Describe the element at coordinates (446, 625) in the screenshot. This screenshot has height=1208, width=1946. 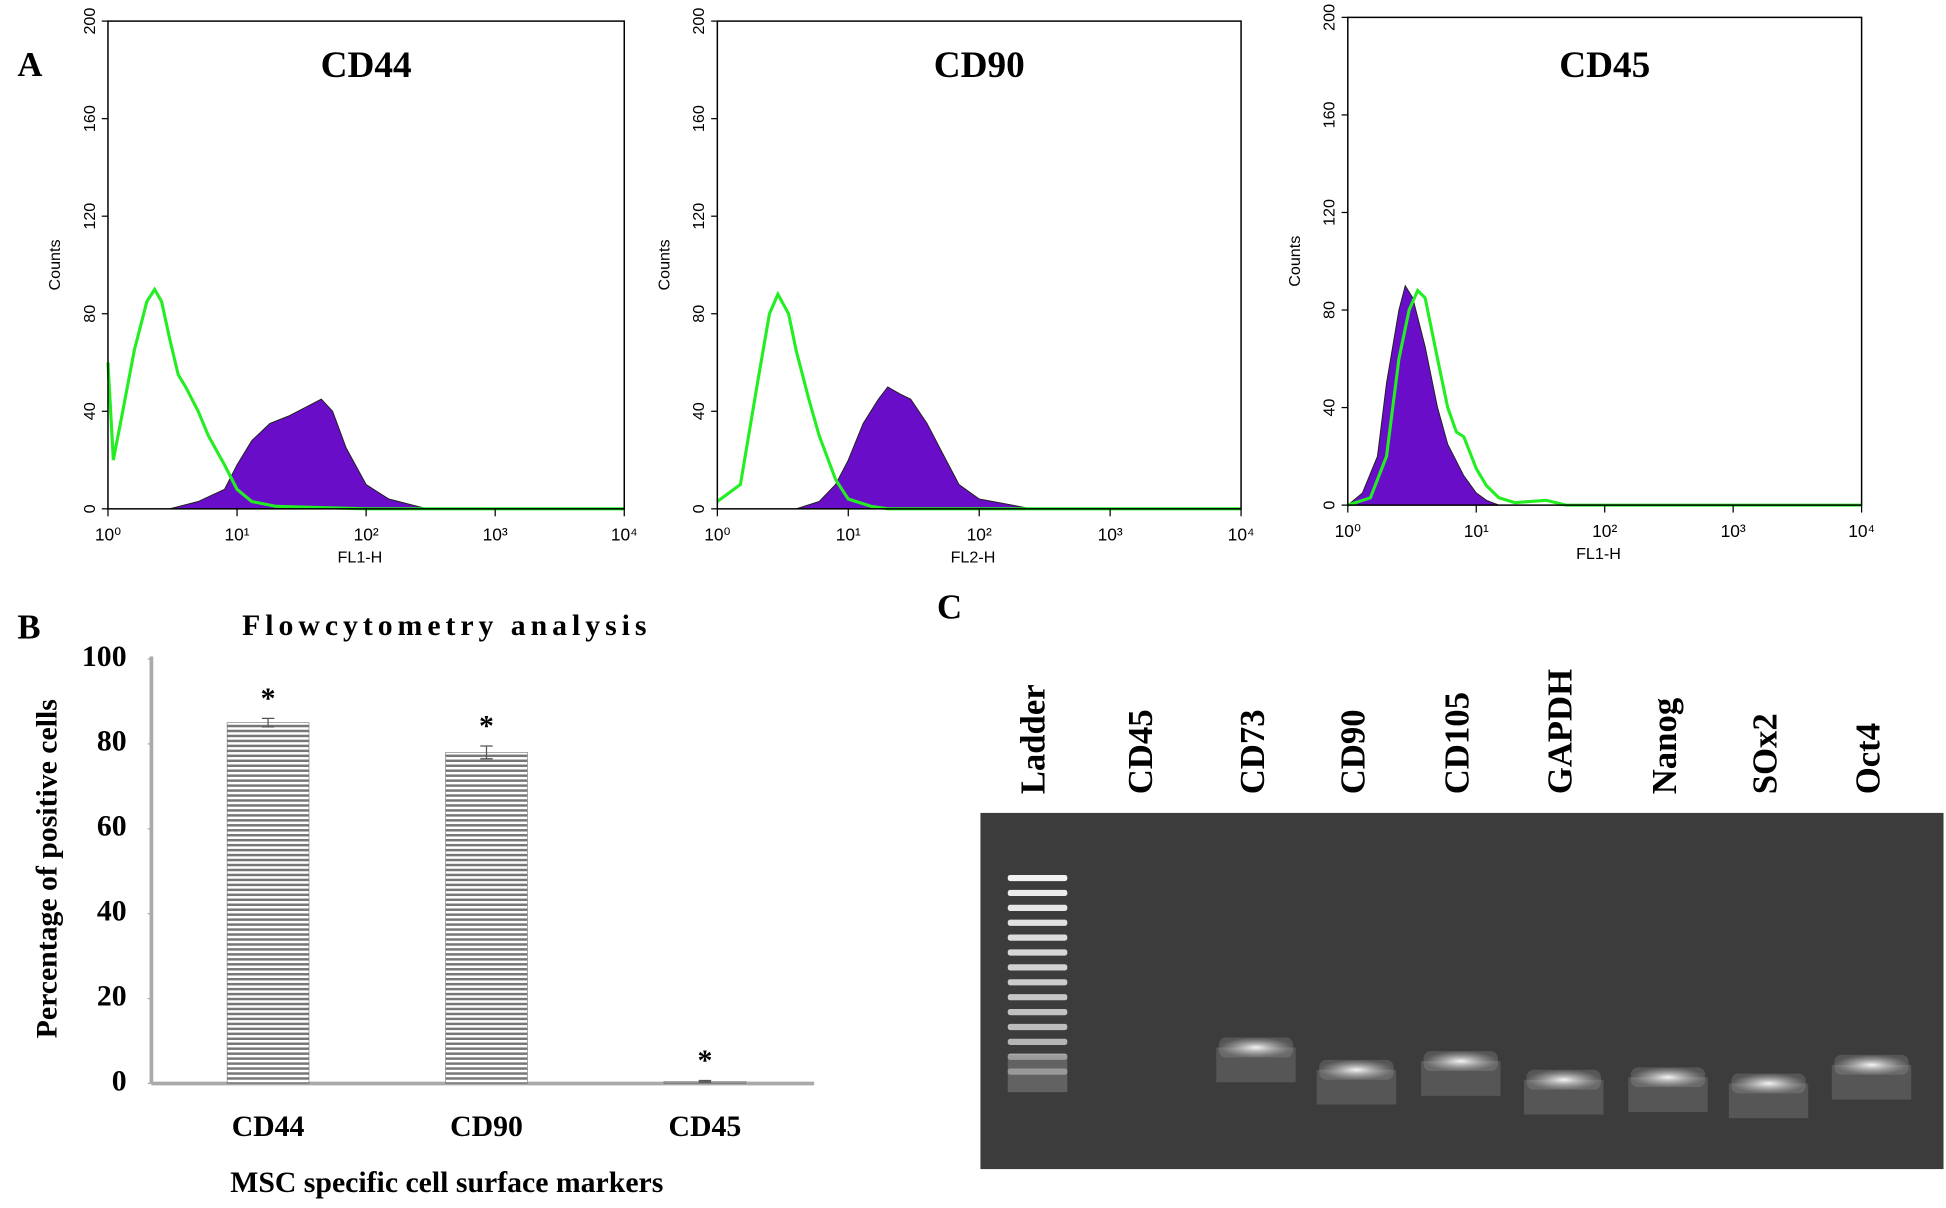
I see `chart-title: Flowcytometry analysis` at that location.